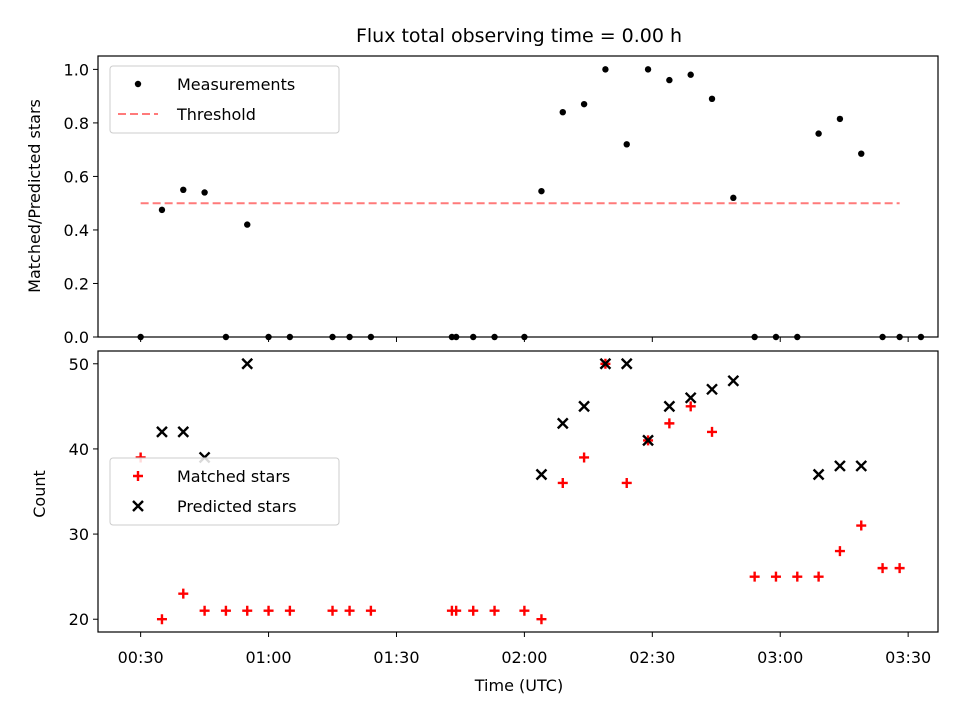  I want to click on legend-label: Matched stars, so click(233, 476).